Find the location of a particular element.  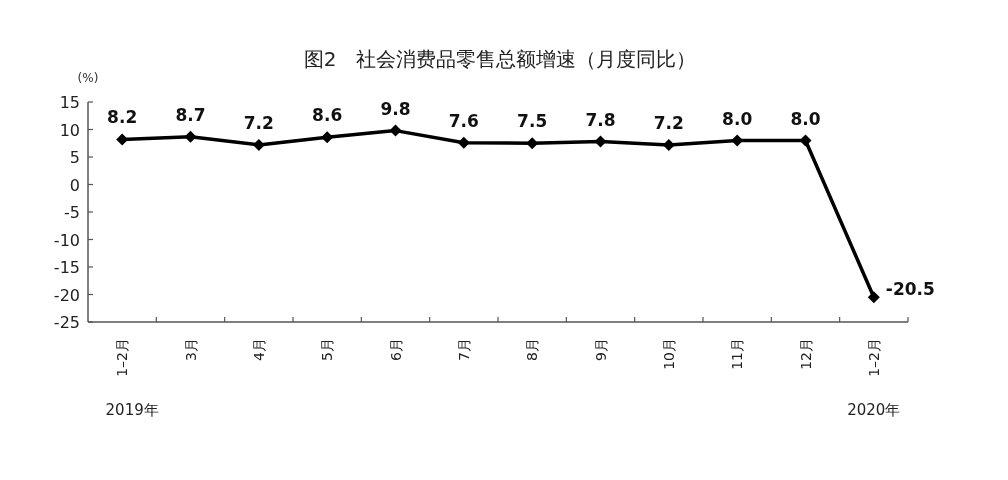

y-tick-label: -15 is located at coordinates (66, 267).